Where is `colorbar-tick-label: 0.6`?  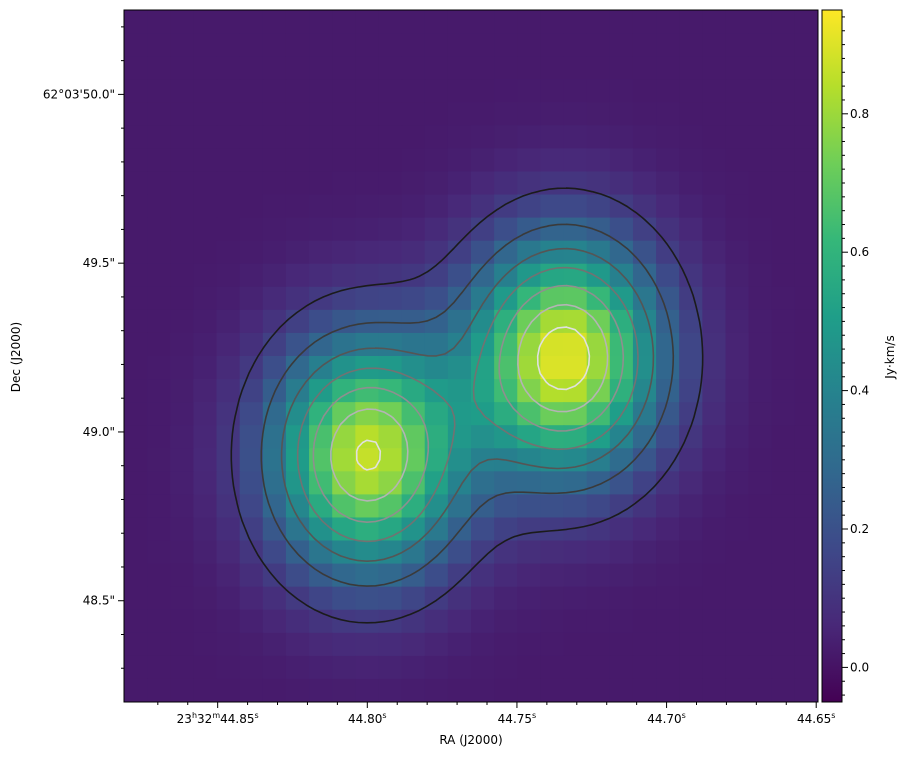
colorbar-tick-label: 0.6 is located at coordinates (859, 252).